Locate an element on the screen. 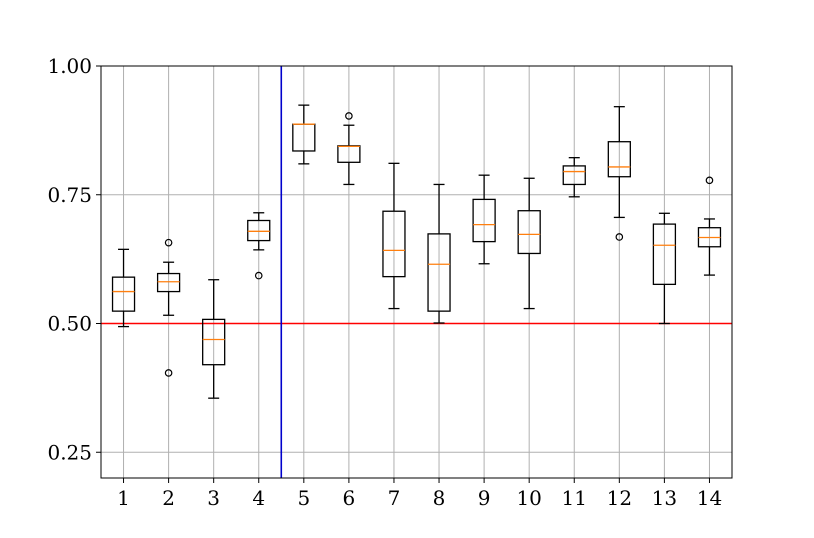  x-tick-label: 1 is located at coordinates (123, 498).